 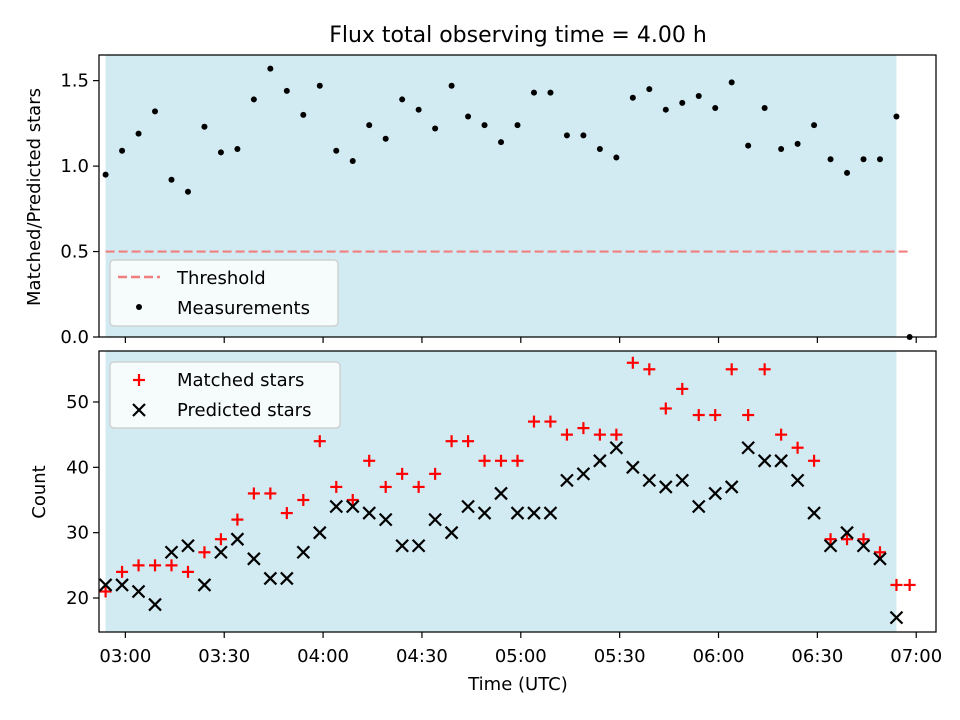 What do you see at coordinates (77, 467) in the screenshot?
I see `bottom-y-tick-label: 40` at bounding box center [77, 467].